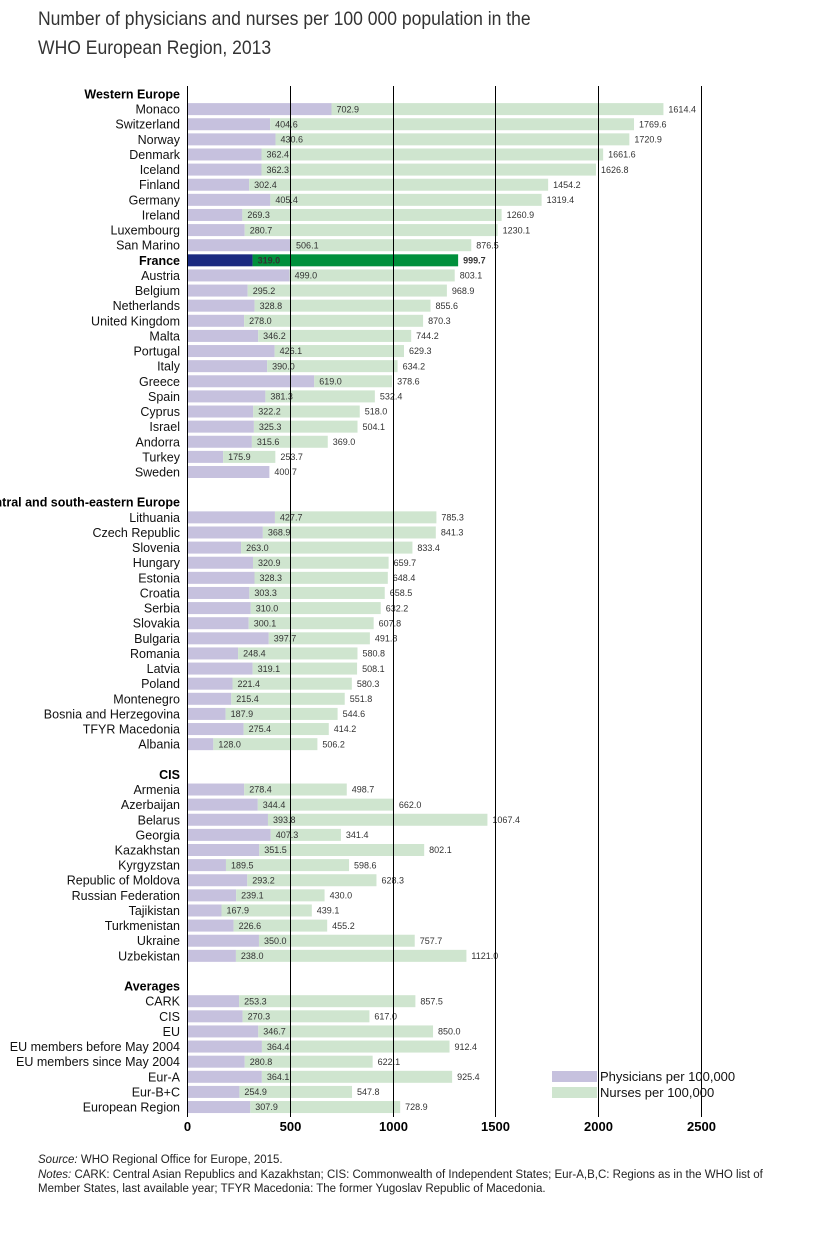 The width and height of the screenshot is (821, 1244). What do you see at coordinates (376, 412) in the screenshot?
I see `nurses-value-label: 518.0` at bounding box center [376, 412].